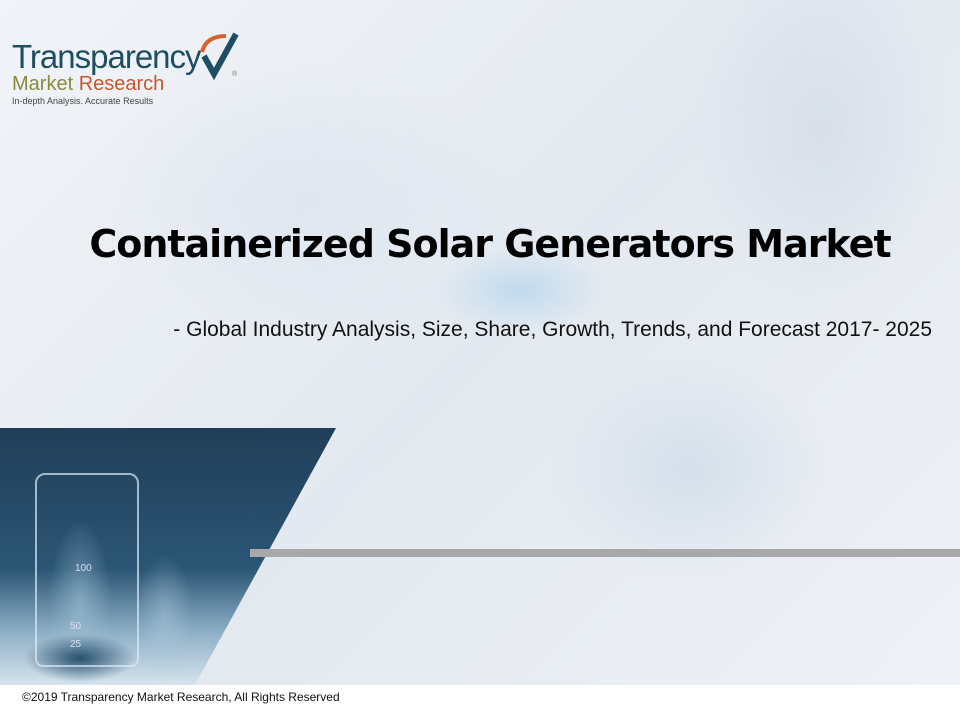 This screenshot has width=960, height=720. What do you see at coordinates (88, 84) in the screenshot?
I see `logo-line2: Market Research` at bounding box center [88, 84].